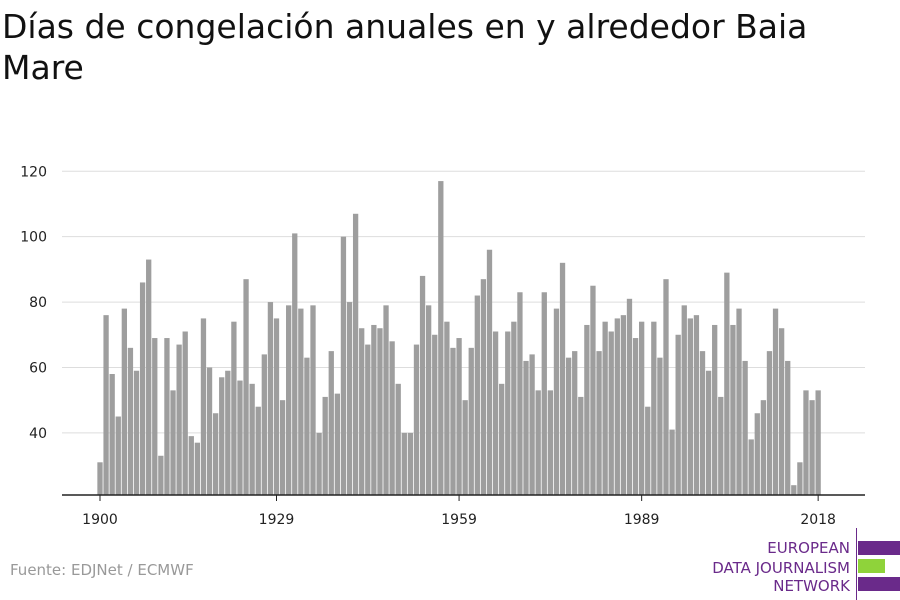  What do you see at coordinates (775, 401) in the screenshot?
I see `bar-2011` at bounding box center [775, 401].